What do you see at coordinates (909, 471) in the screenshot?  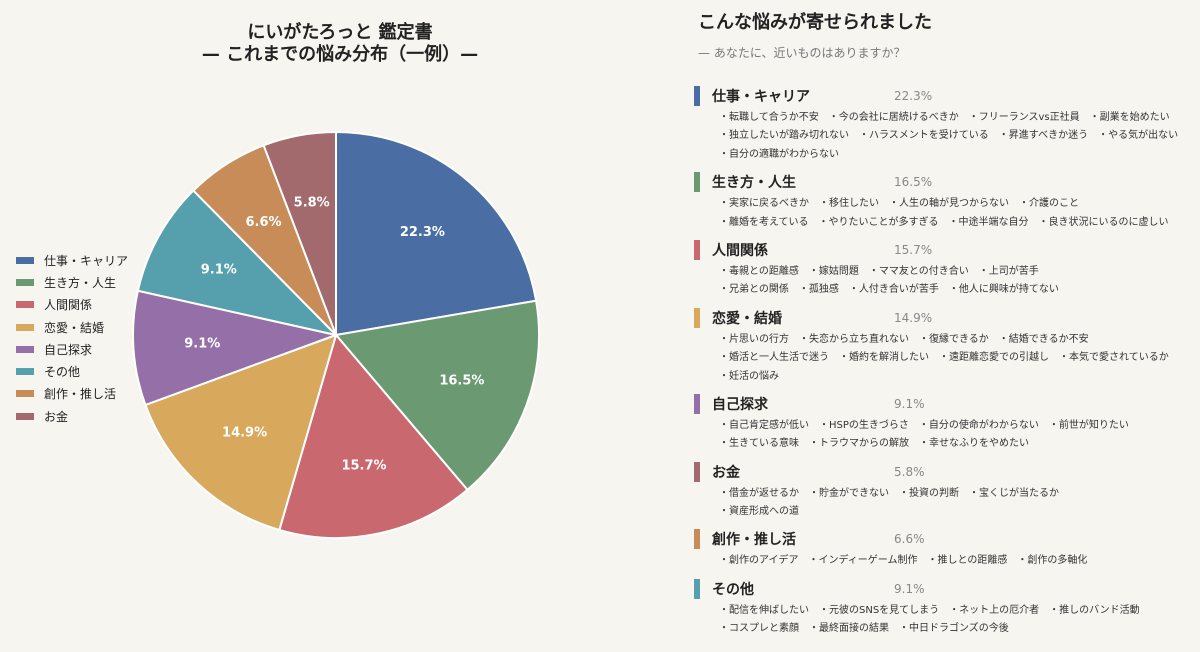 I see `category-percent: 5.8%` at bounding box center [909, 471].